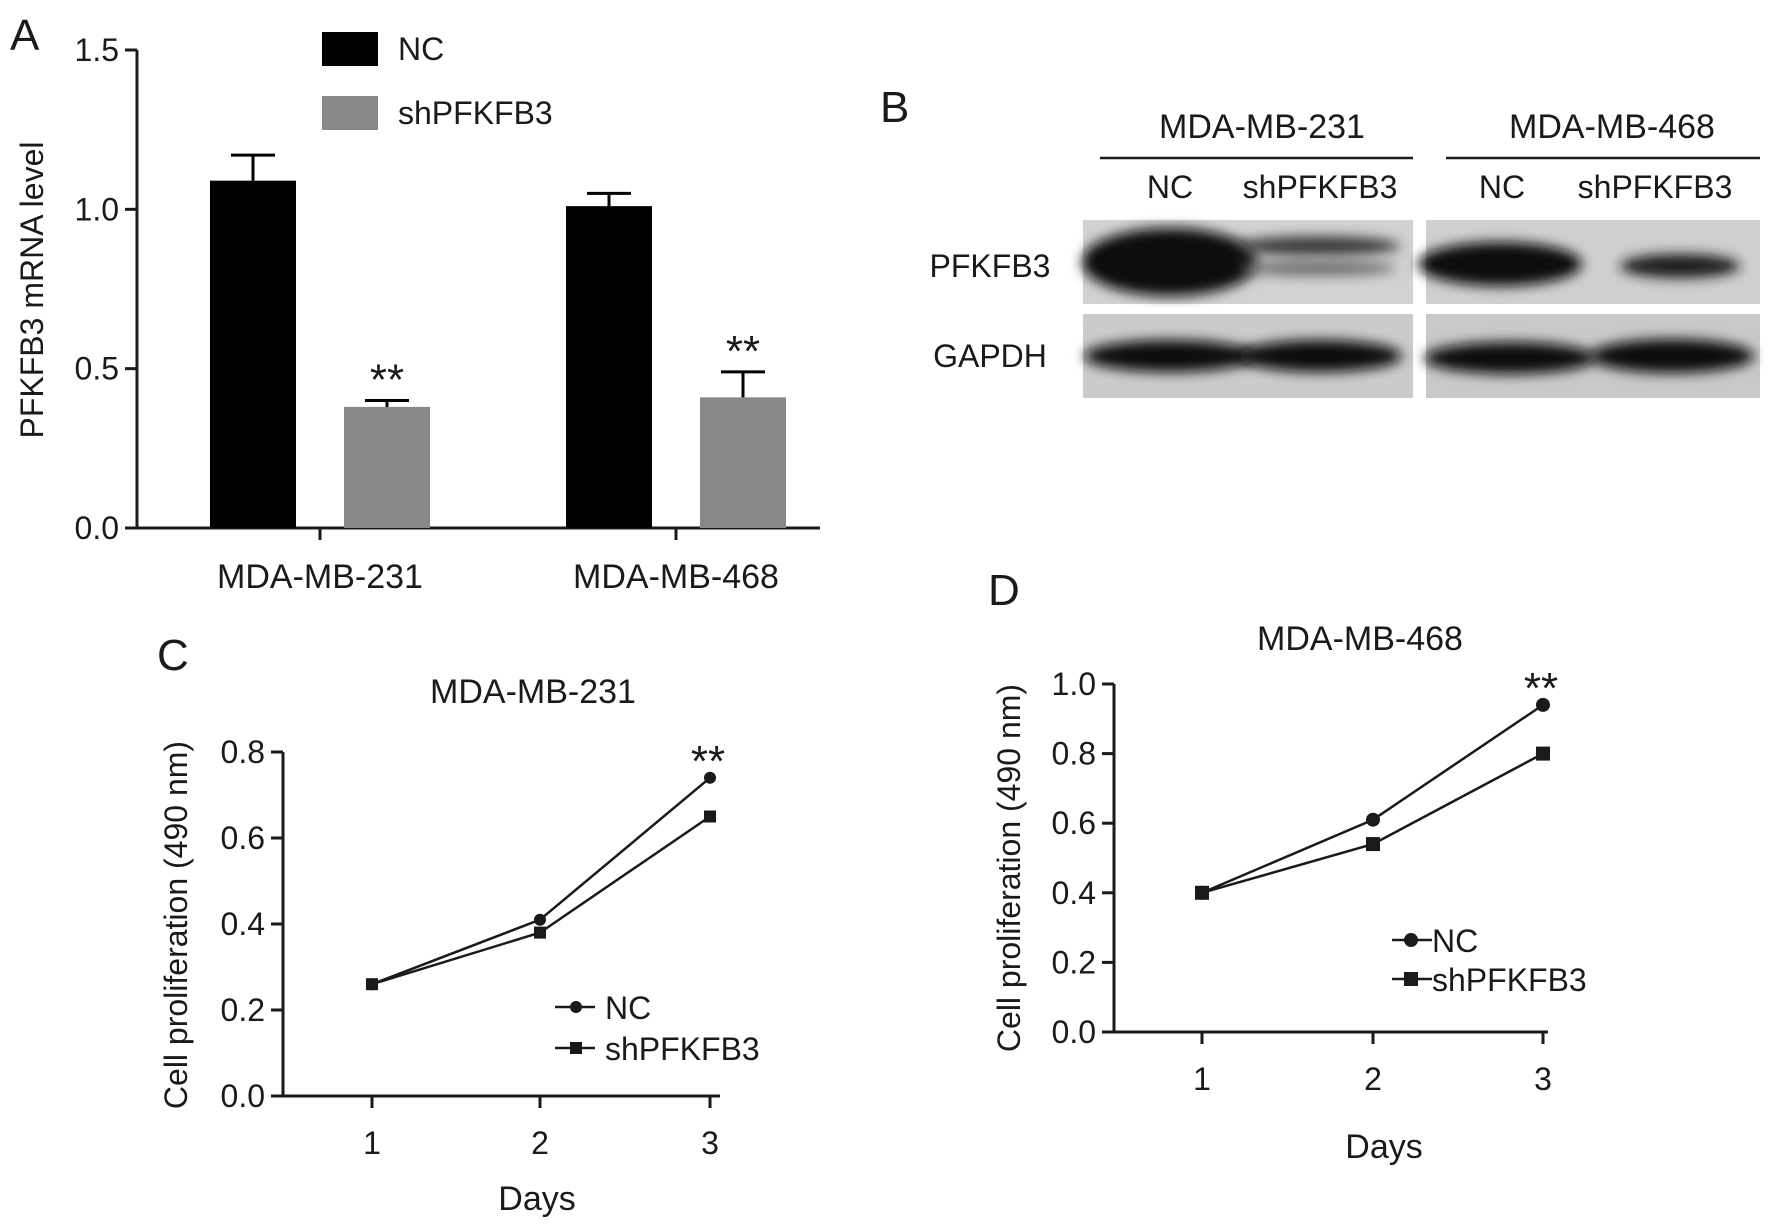 This screenshot has height=1232, width=1772. What do you see at coordinates (1262, 127) in the screenshot?
I see `blot-group-label: MDA-MB-231` at bounding box center [1262, 127].